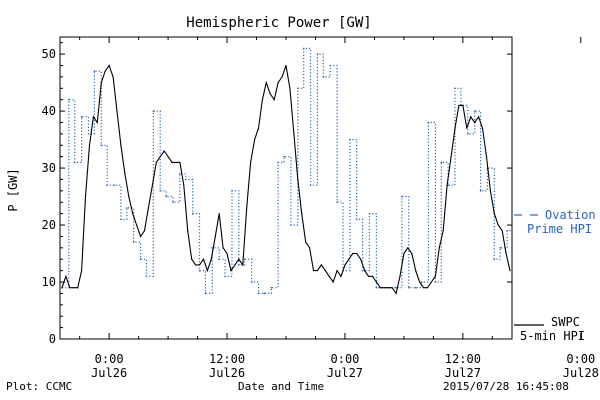  Describe the element at coordinates (506, 386) in the screenshot. I see `footer-timestamp: 2015/07/28 16:45:08` at that location.